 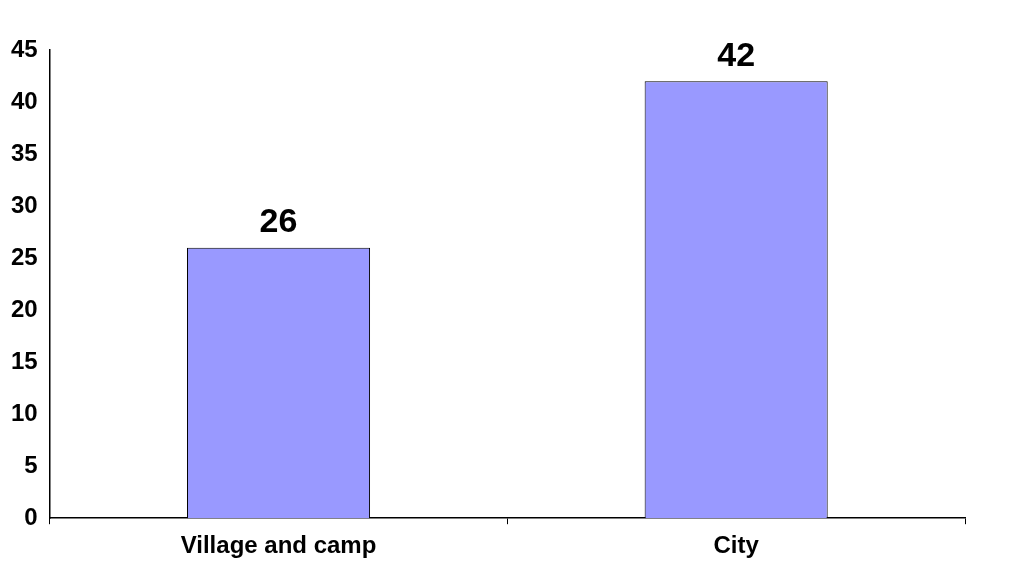 What do you see at coordinates (24, 152) in the screenshot?
I see `y-tick-label: 35` at bounding box center [24, 152].